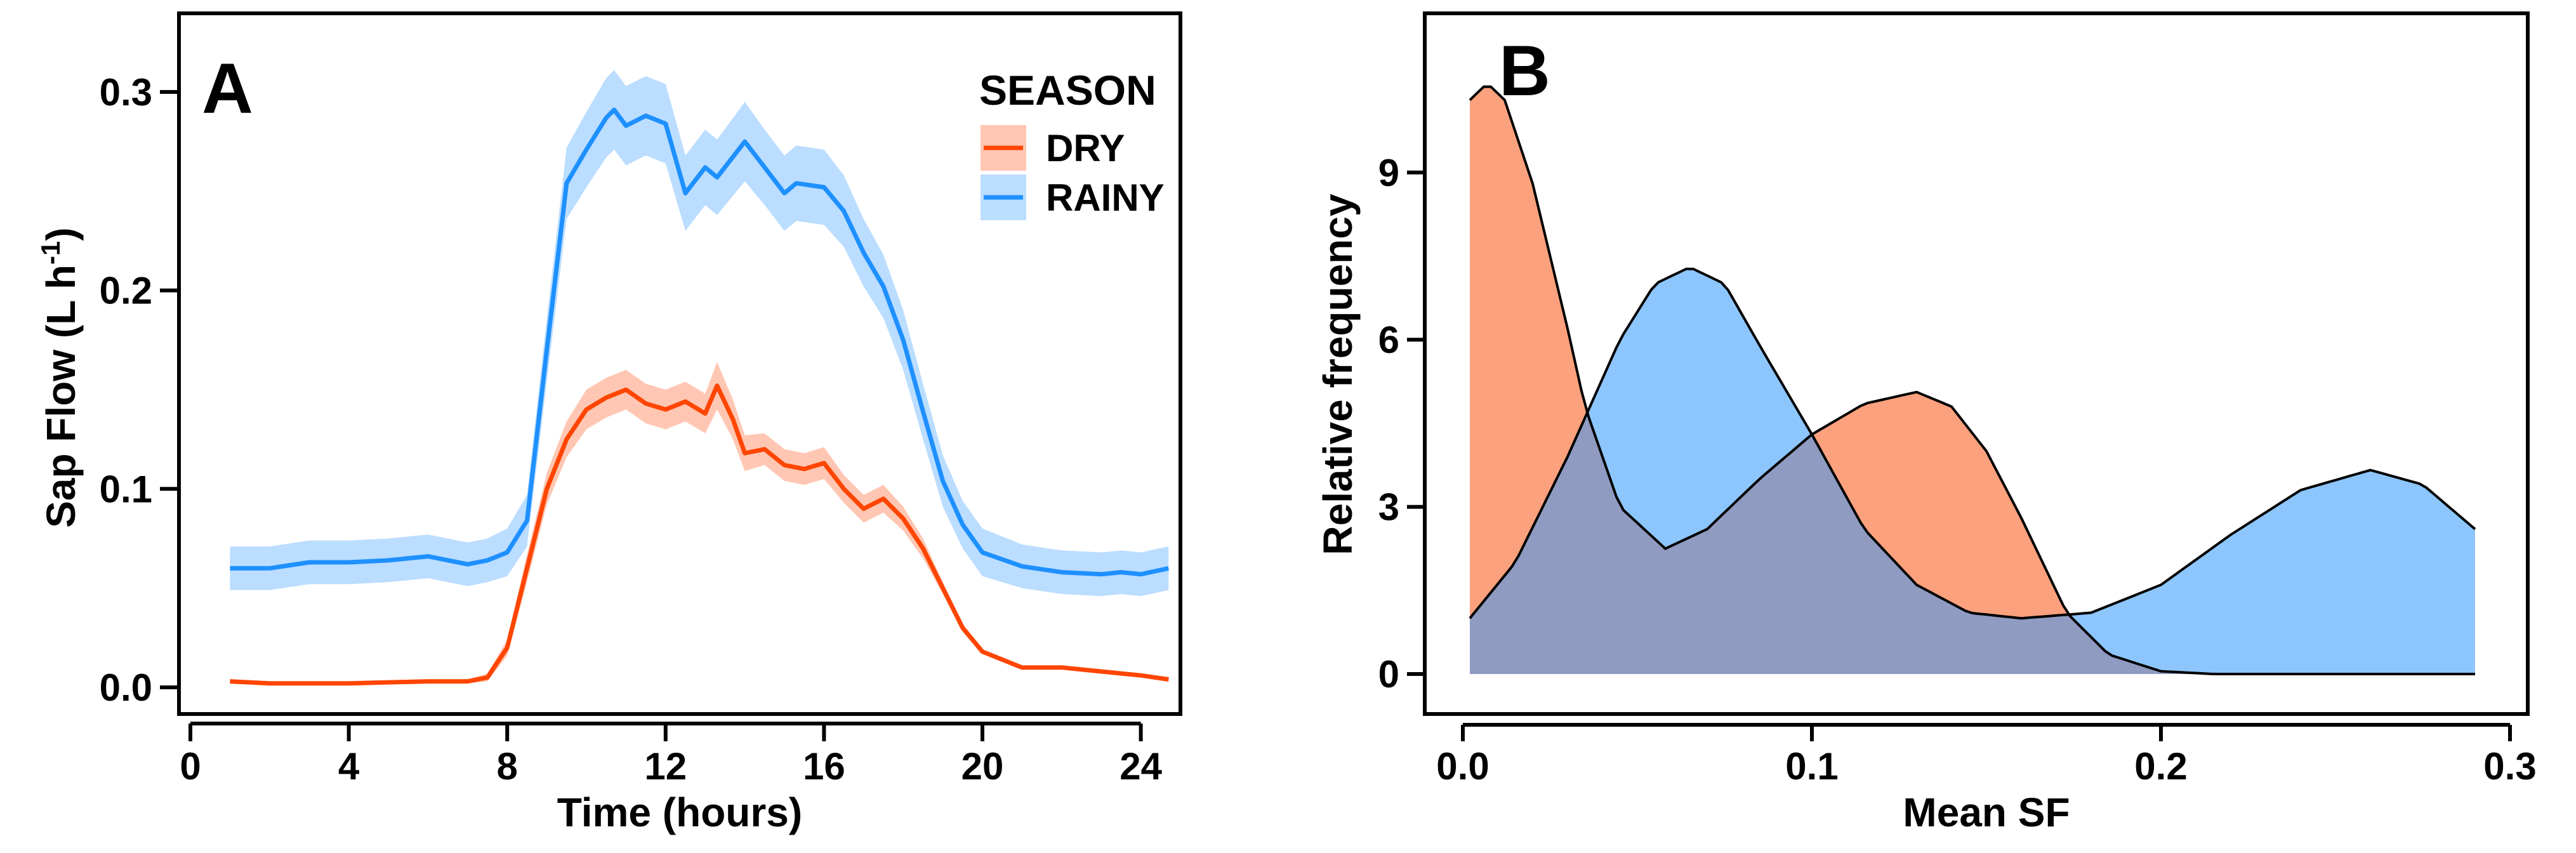 The image size is (2576, 853). What do you see at coordinates (1986, 812) in the screenshot?
I see `x-axis-title-b: Mean SF` at bounding box center [1986, 812].